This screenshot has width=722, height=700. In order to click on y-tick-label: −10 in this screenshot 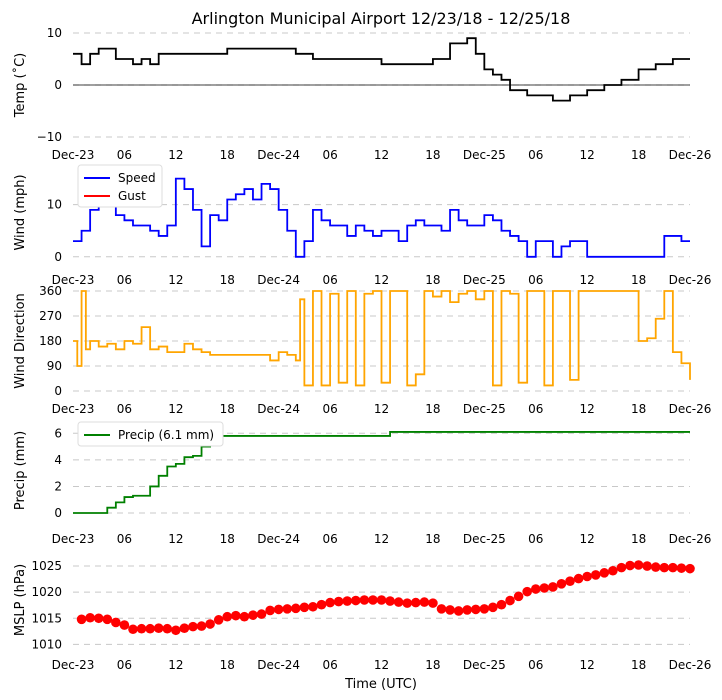, I will do `click(49, 137)`.